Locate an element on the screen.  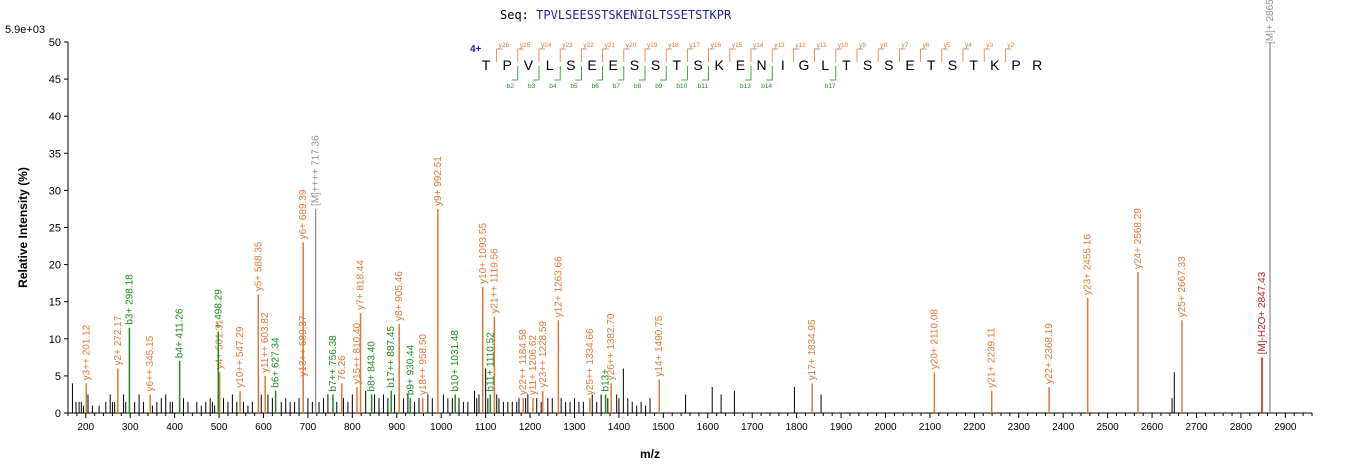
y-ion-label: y24 is located at coordinates (546, 45).